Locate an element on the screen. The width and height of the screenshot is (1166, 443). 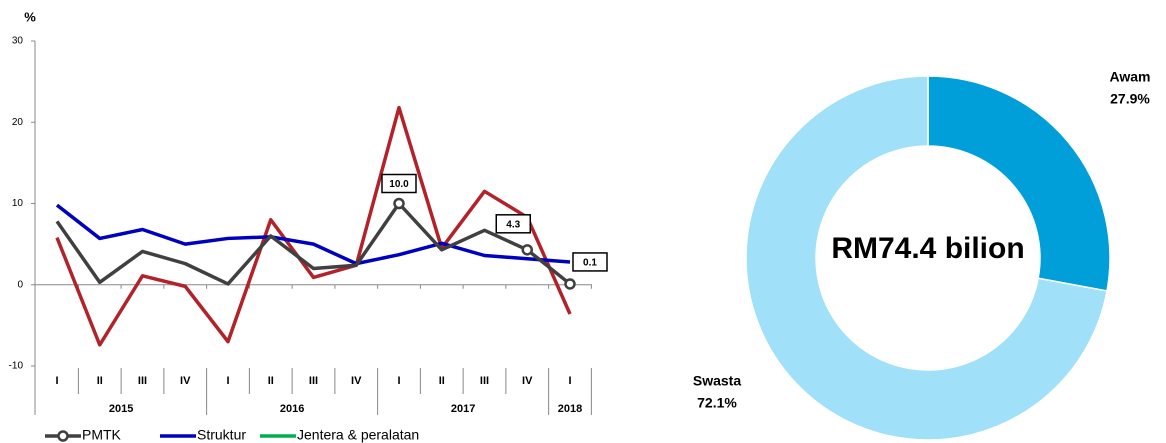
legend-label: PMTK is located at coordinates (102, 435).